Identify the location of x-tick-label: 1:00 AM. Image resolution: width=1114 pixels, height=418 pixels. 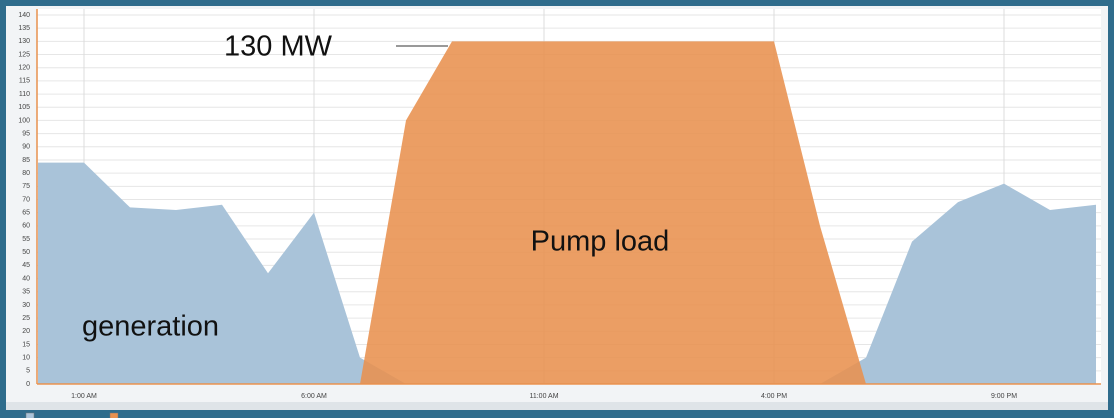
(84, 396).